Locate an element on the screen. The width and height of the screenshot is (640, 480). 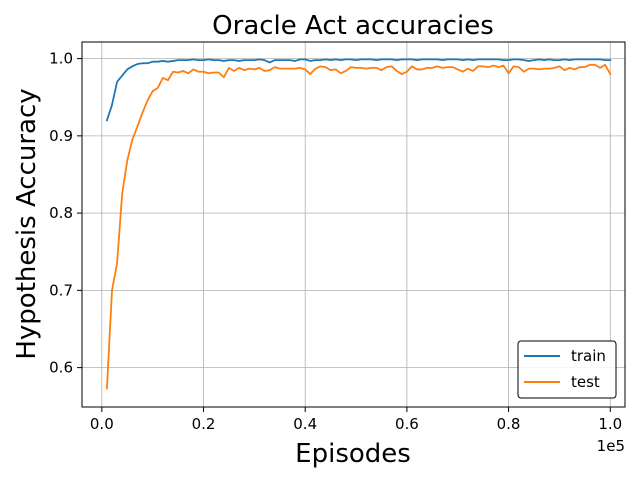
x-tick-label: 0.6 is located at coordinates (407, 424).